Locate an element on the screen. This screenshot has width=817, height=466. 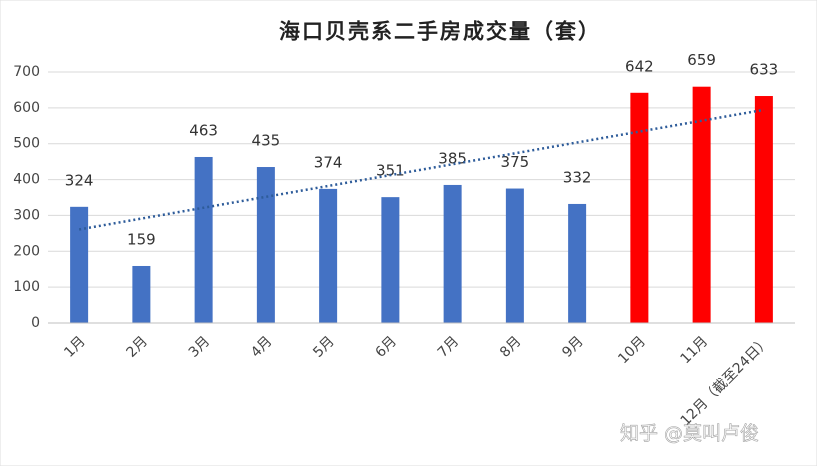
y-tick-label: 300 is located at coordinates (26, 215).